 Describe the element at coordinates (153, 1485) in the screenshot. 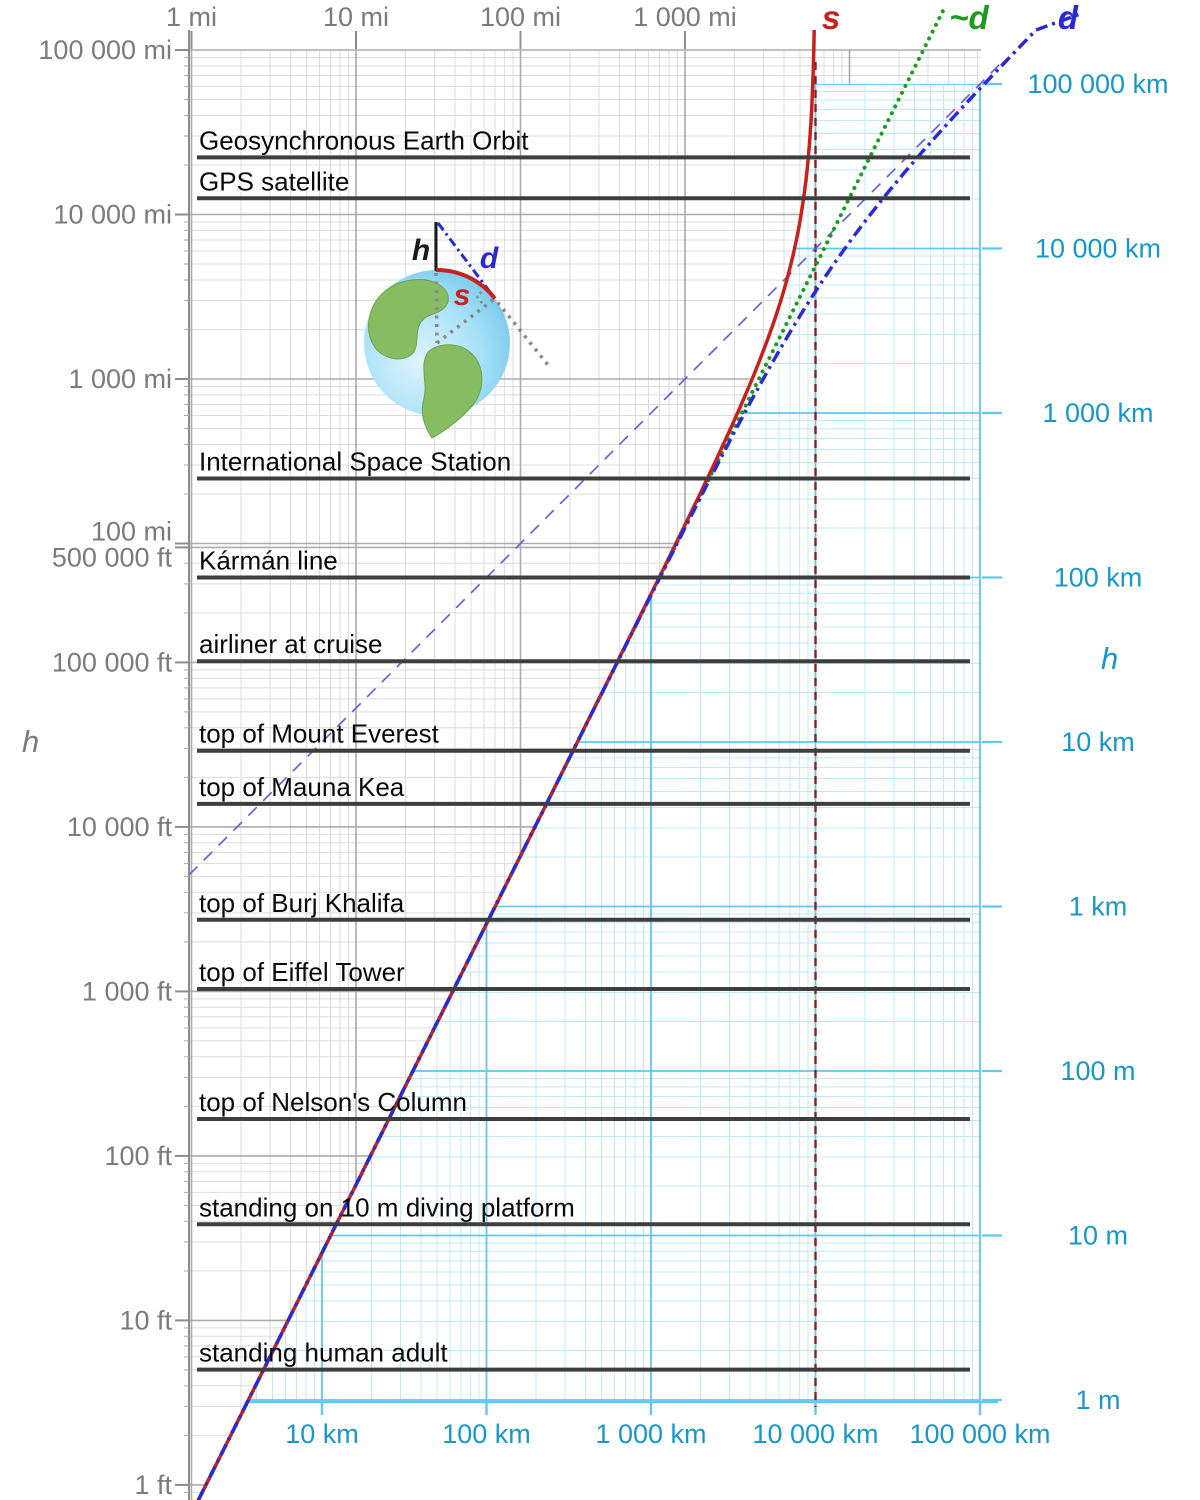

I see `y-axis-left-tick-label: 1 ft` at that location.